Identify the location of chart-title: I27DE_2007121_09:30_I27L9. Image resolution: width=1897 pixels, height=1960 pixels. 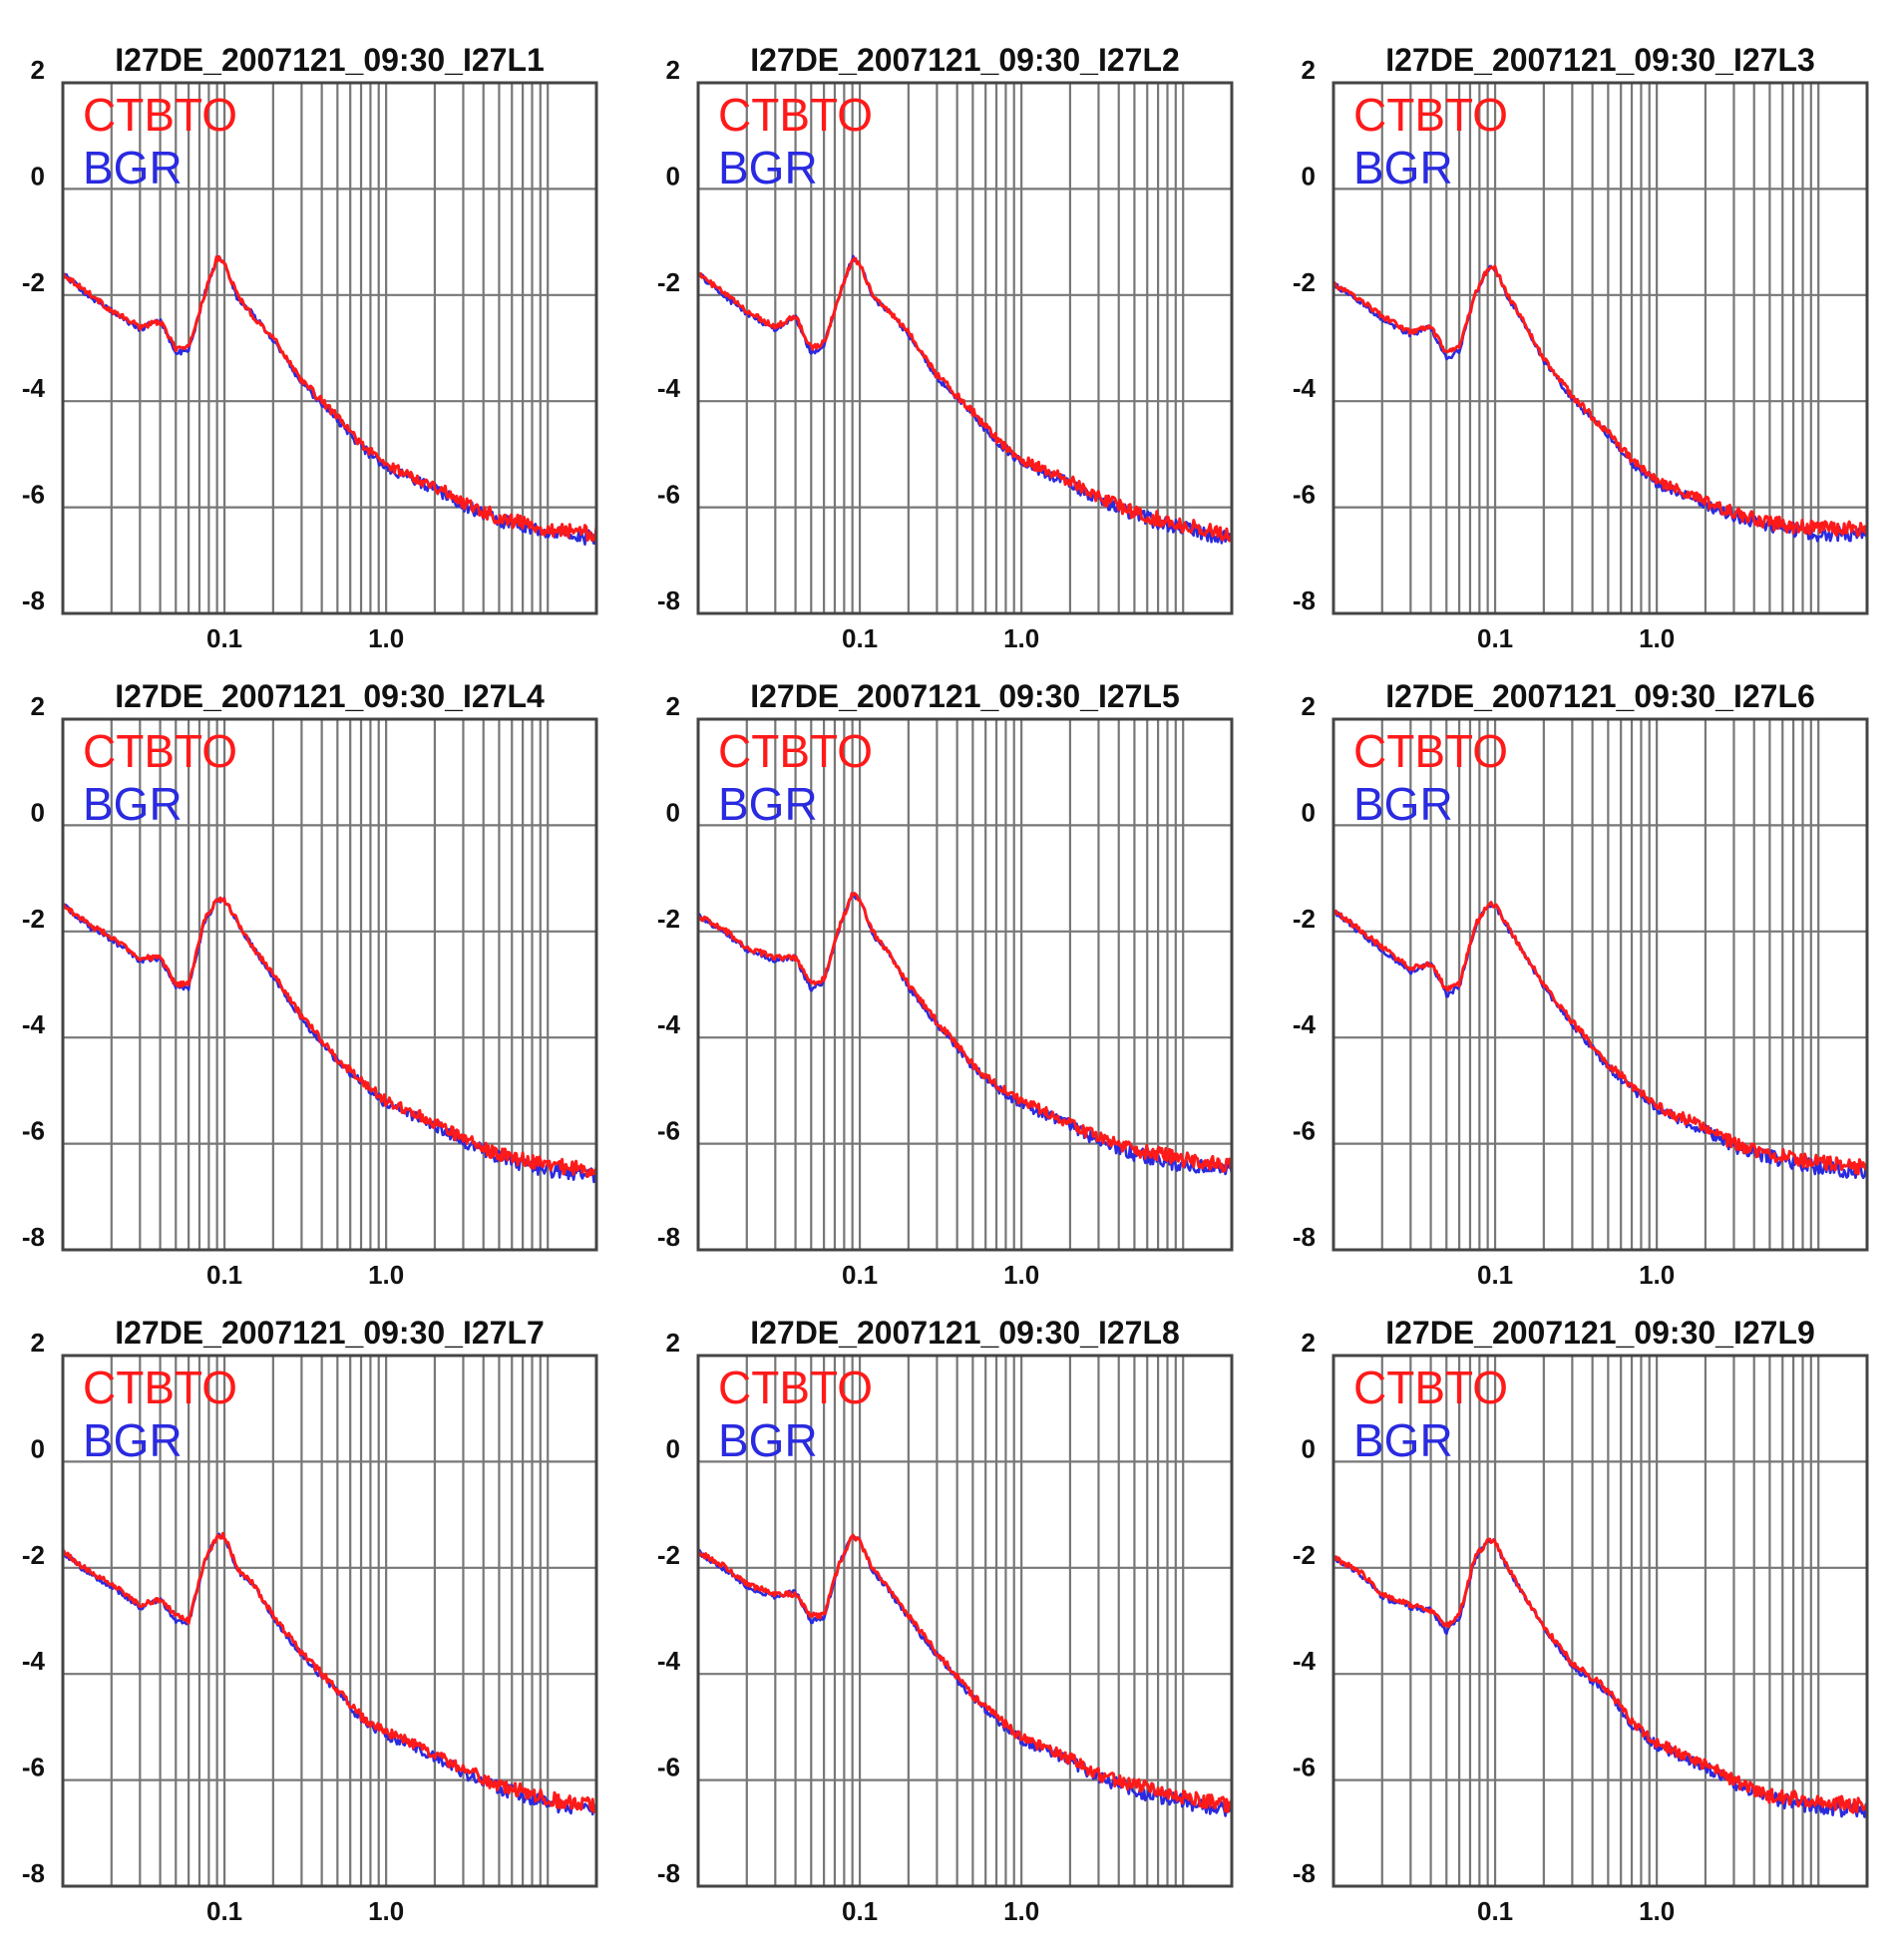
(1600, 1333).